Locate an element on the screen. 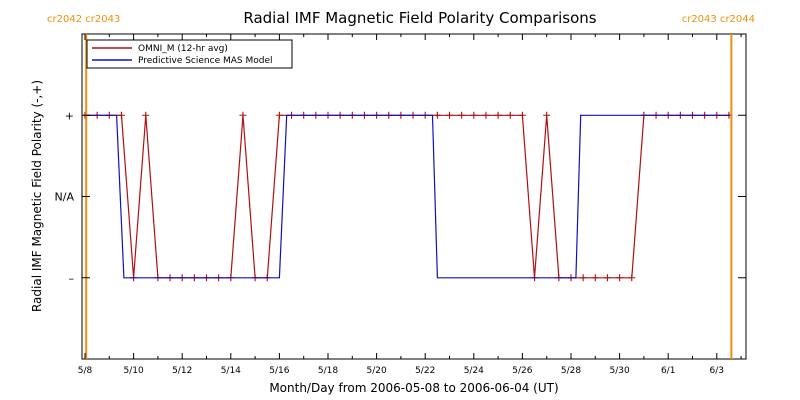 Image resolution: width=800 pixels, height=400 pixels. legend-label-omni: OMNI_M (12-hr avg) is located at coordinates (183, 49).